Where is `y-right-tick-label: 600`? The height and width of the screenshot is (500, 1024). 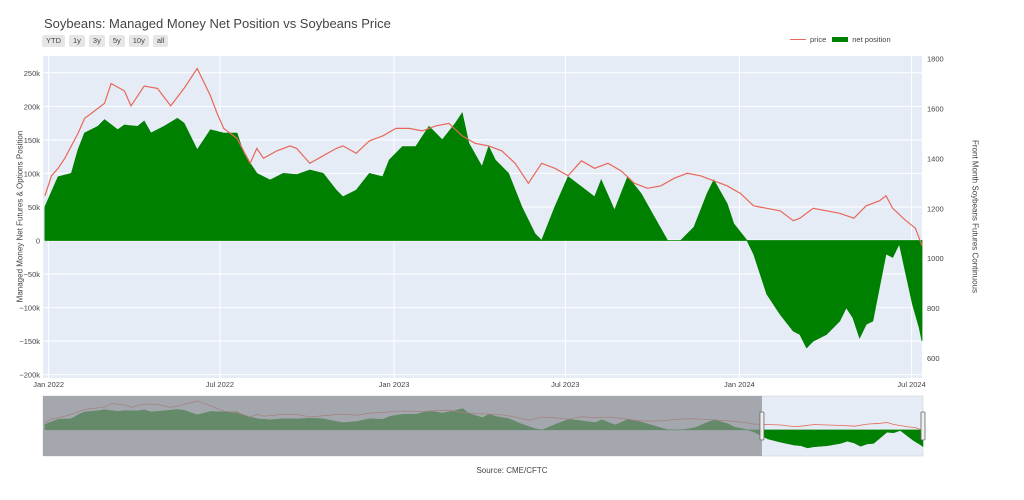 y-right-tick-label: 600 is located at coordinates (933, 358).